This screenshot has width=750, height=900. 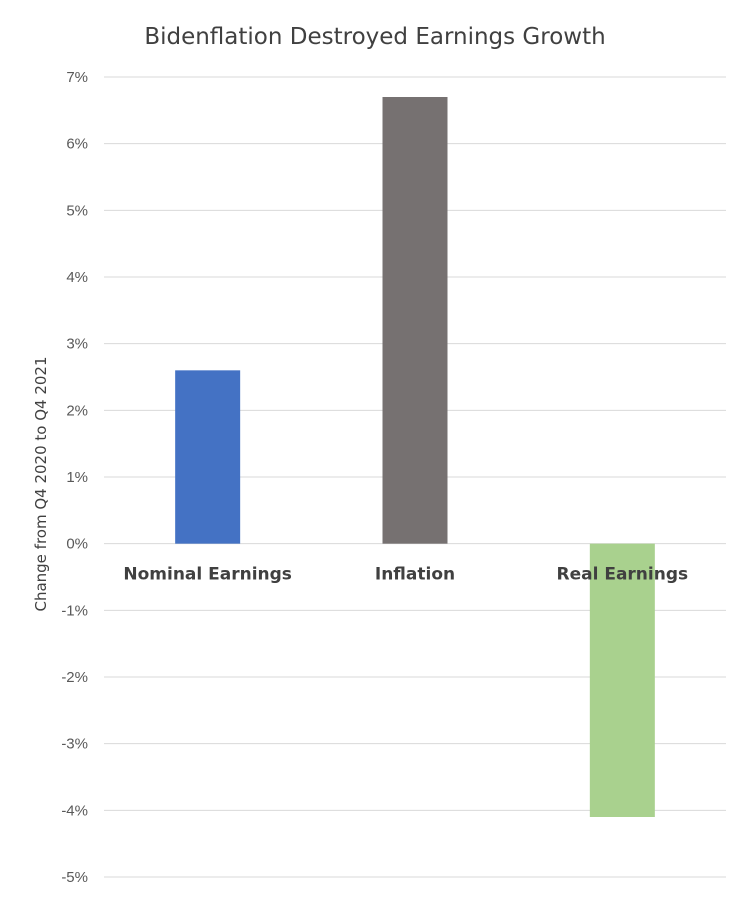 I want to click on y-tick-label: -3%, so click(x=74, y=744).